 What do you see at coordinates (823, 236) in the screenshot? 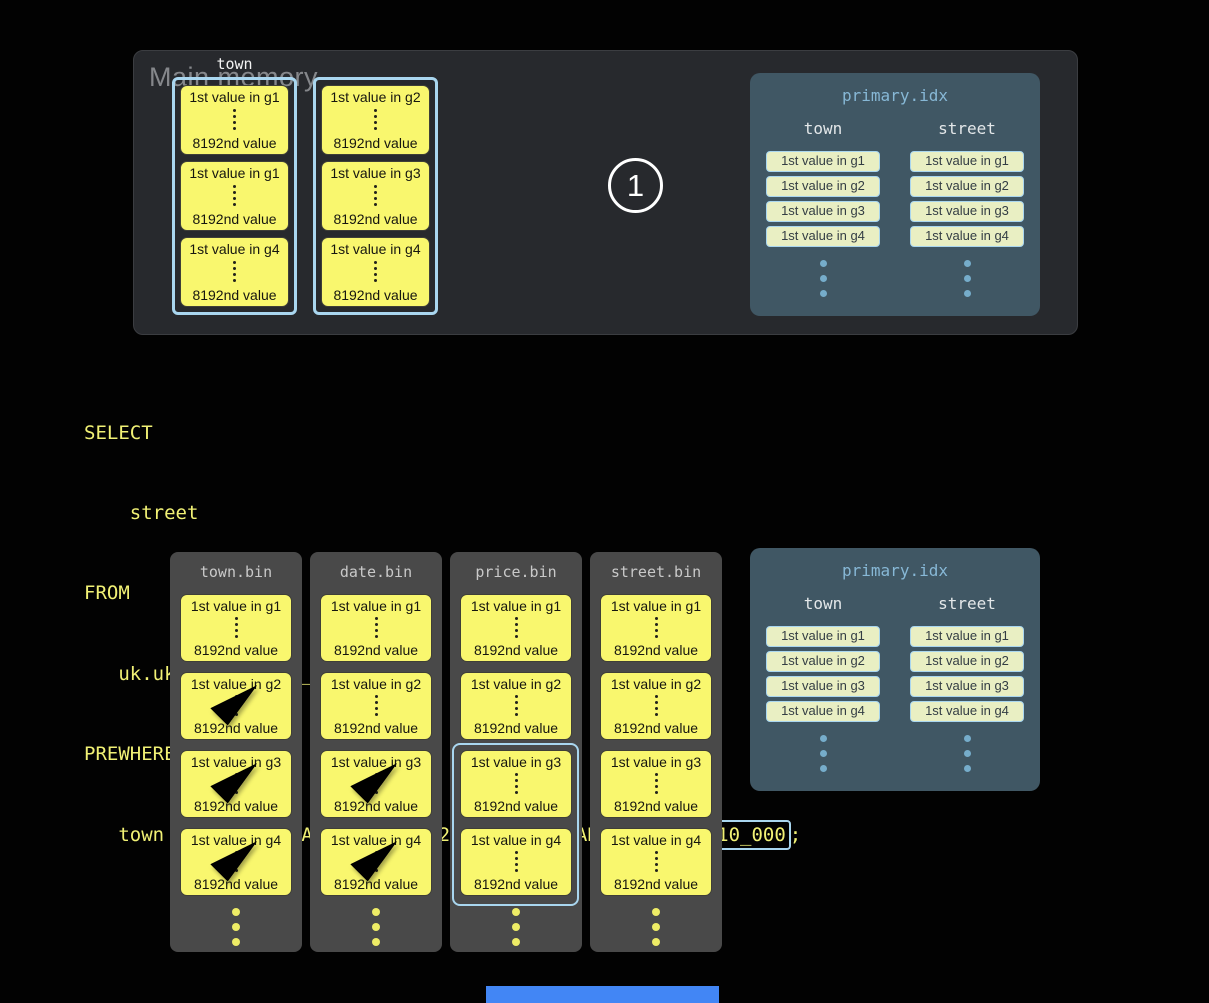
I see `index-entry: 1st value in g4` at bounding box center [823, 236].